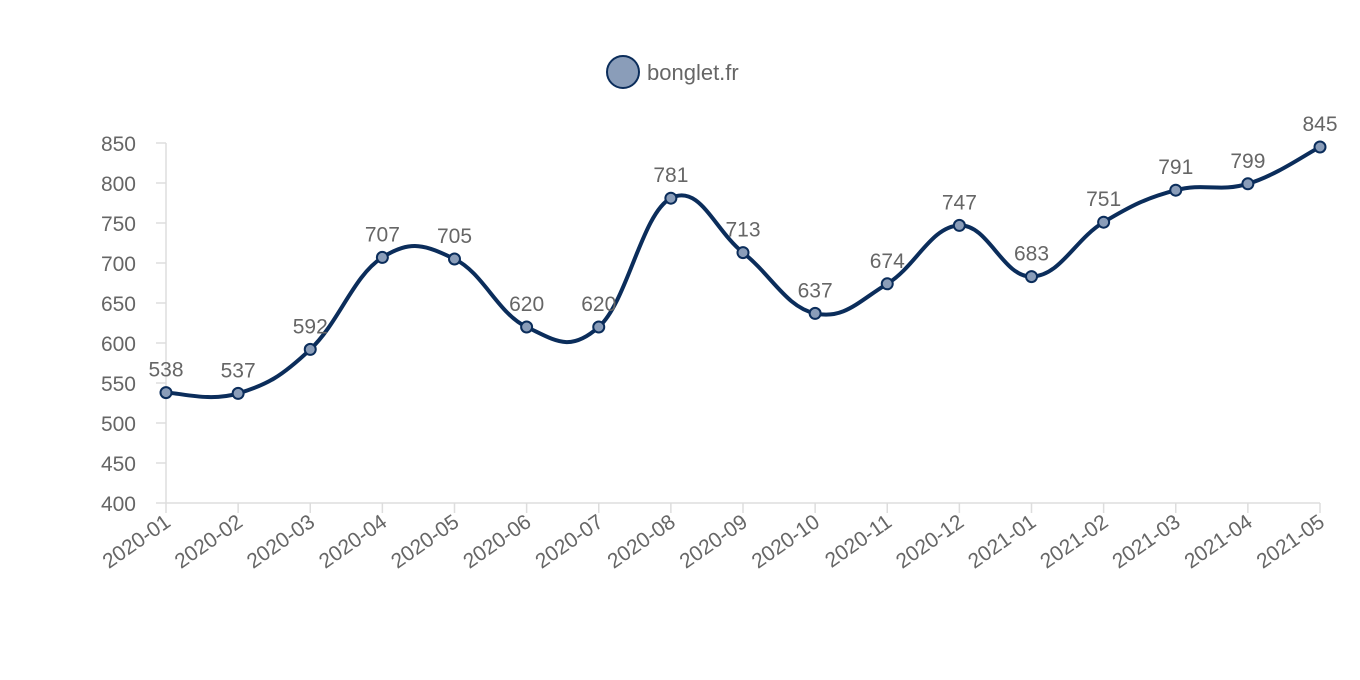  Describe the element at coordinates (641, 541) in the screenshot. I see `x-tick-label: 2020-08` at that location.